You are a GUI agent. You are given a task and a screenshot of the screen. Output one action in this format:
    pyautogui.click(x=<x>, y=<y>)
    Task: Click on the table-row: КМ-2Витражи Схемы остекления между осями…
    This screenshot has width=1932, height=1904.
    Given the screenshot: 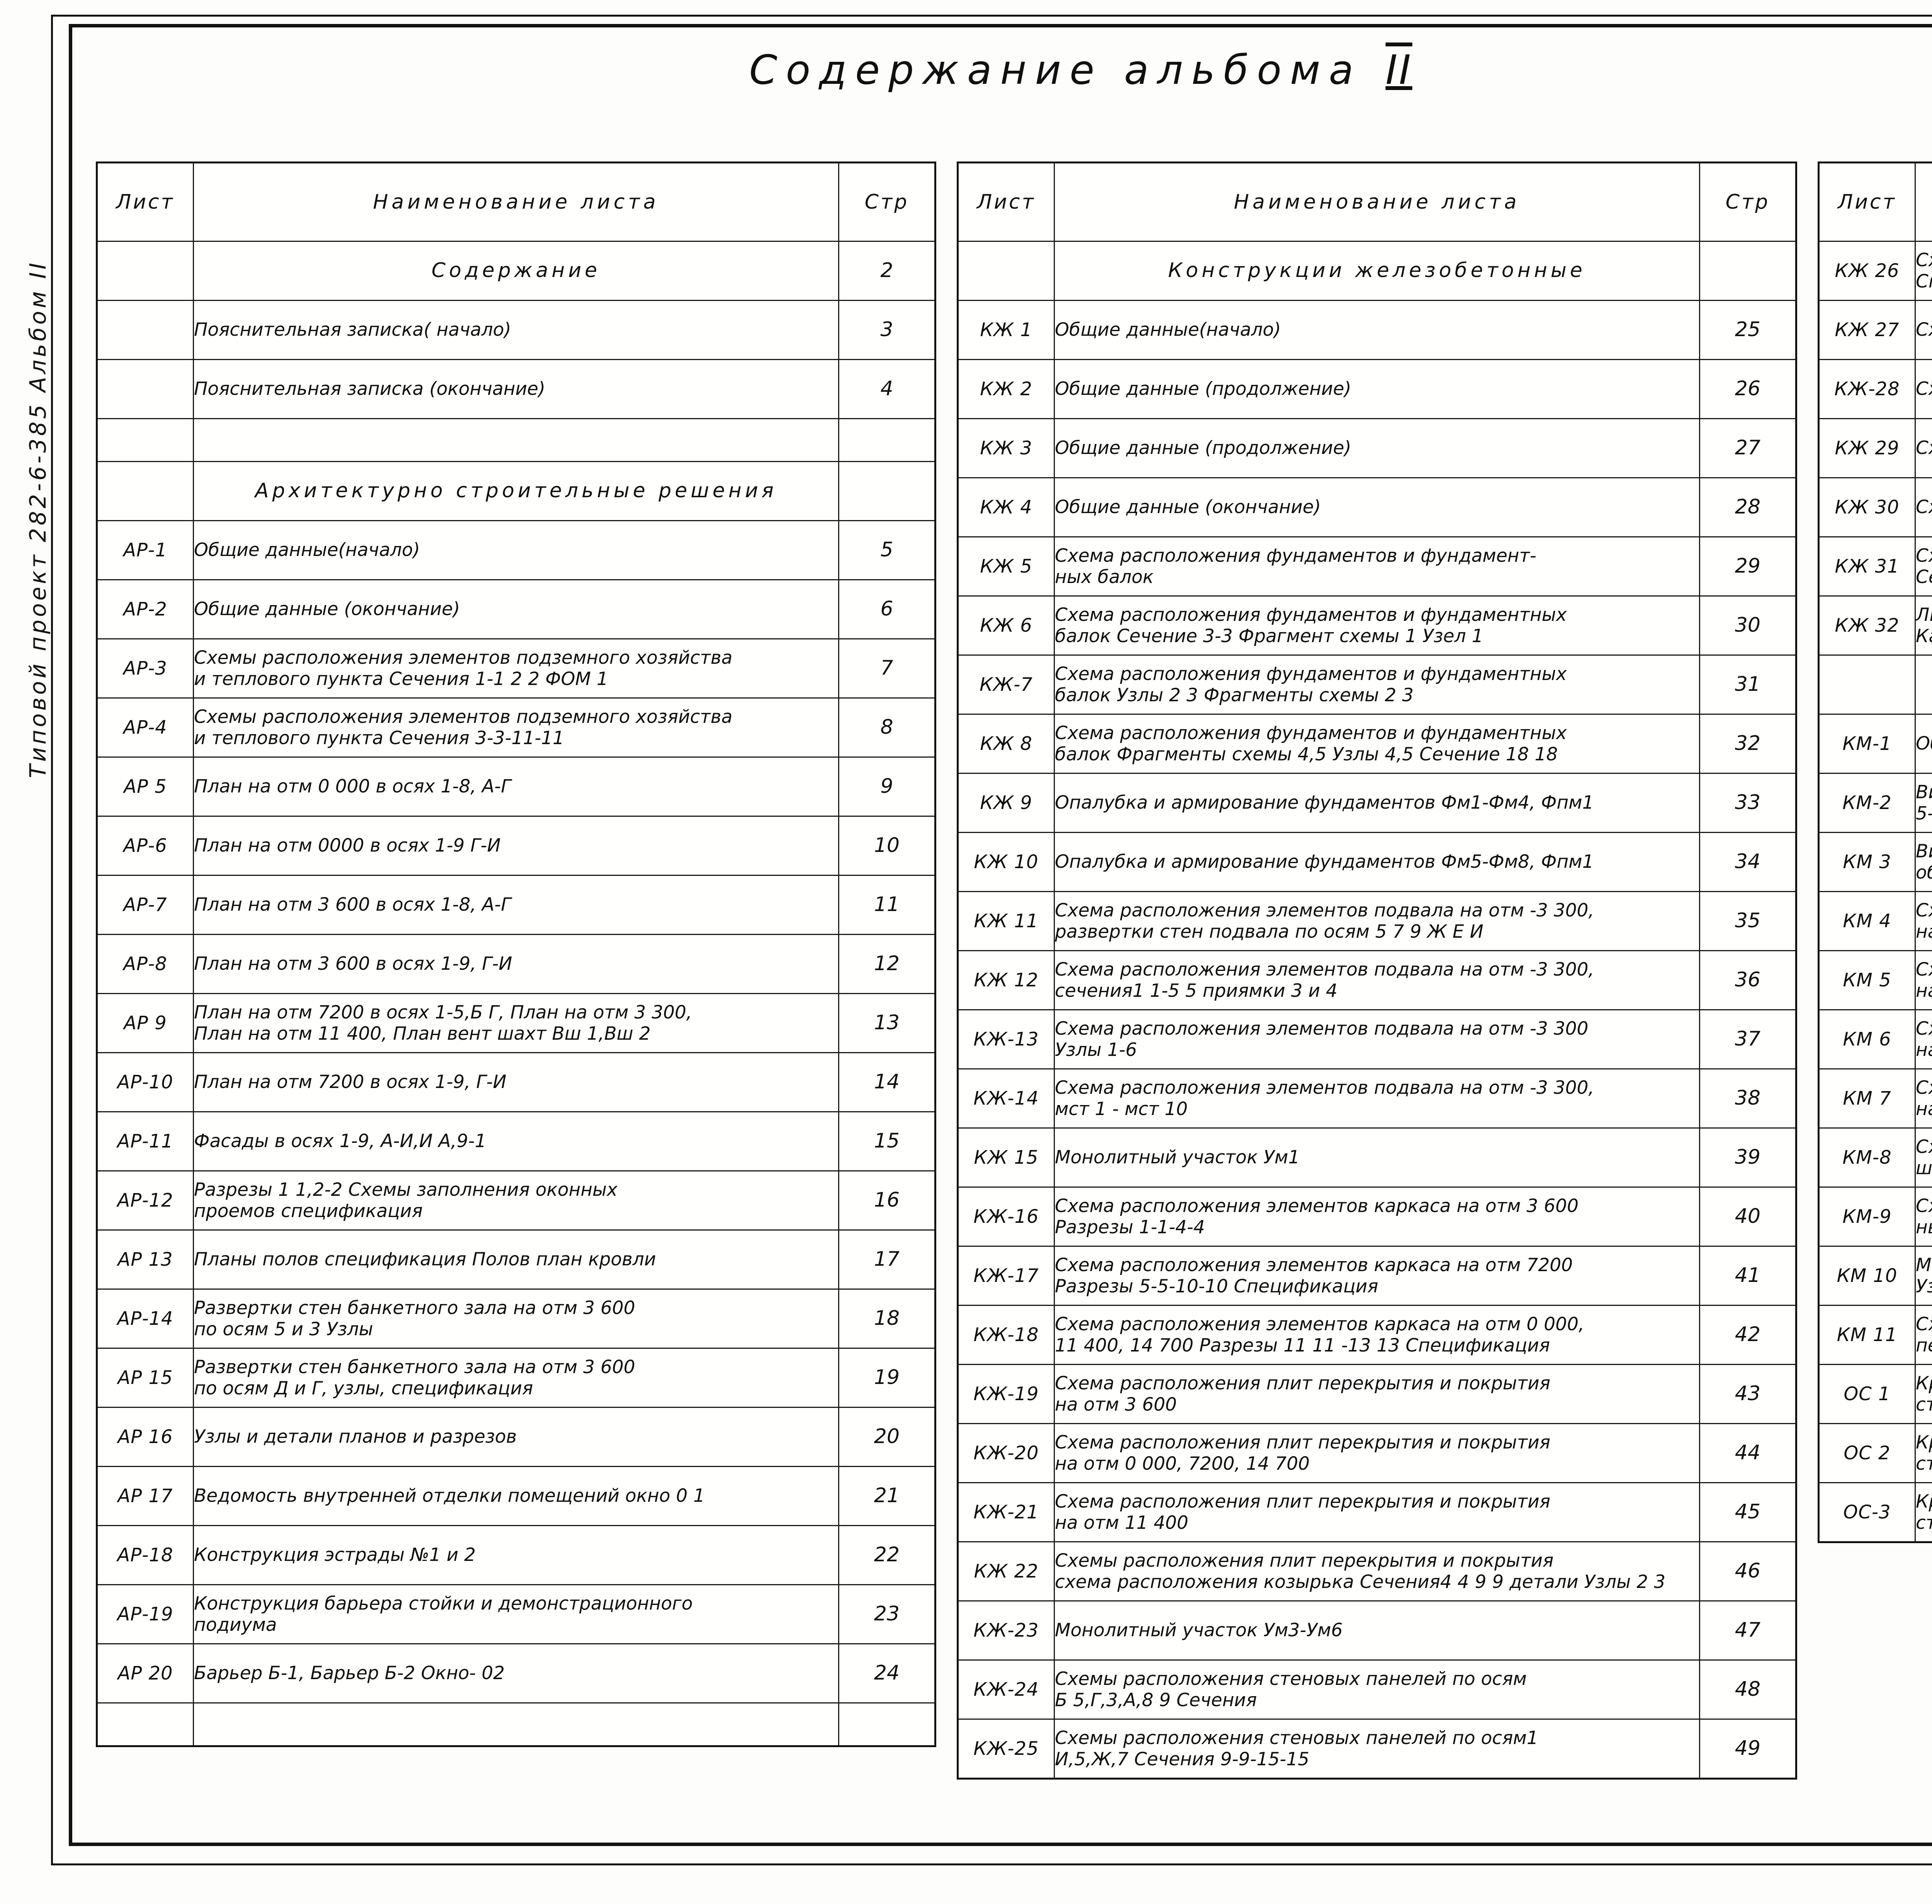 What is the action you would take?
    pyautogui.click(x=1875, y=803)
    